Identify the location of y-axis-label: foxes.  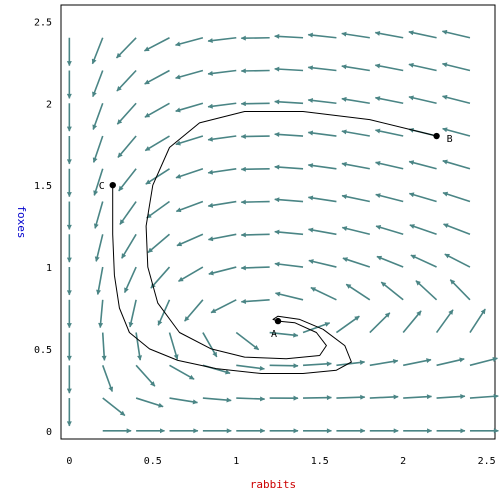
(21, 221).